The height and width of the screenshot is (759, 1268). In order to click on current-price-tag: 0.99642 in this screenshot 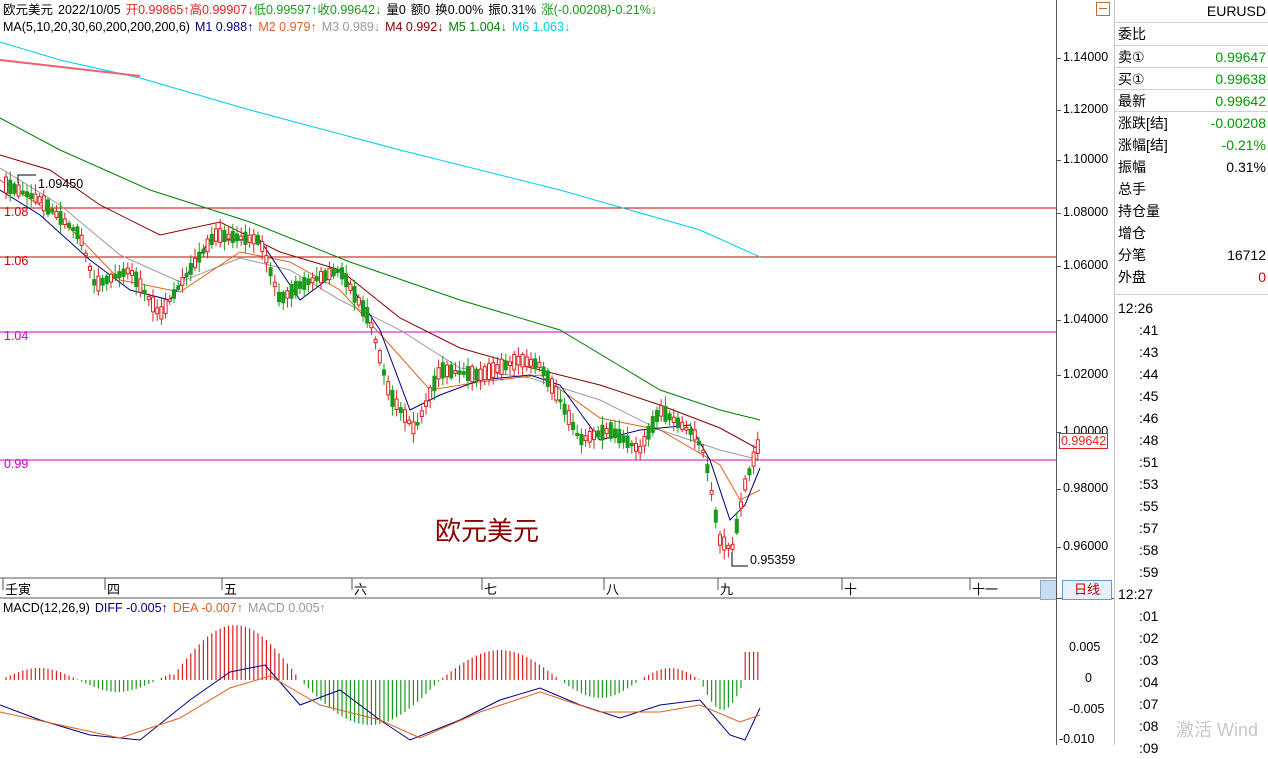, I will do `click(1084, 441)`.